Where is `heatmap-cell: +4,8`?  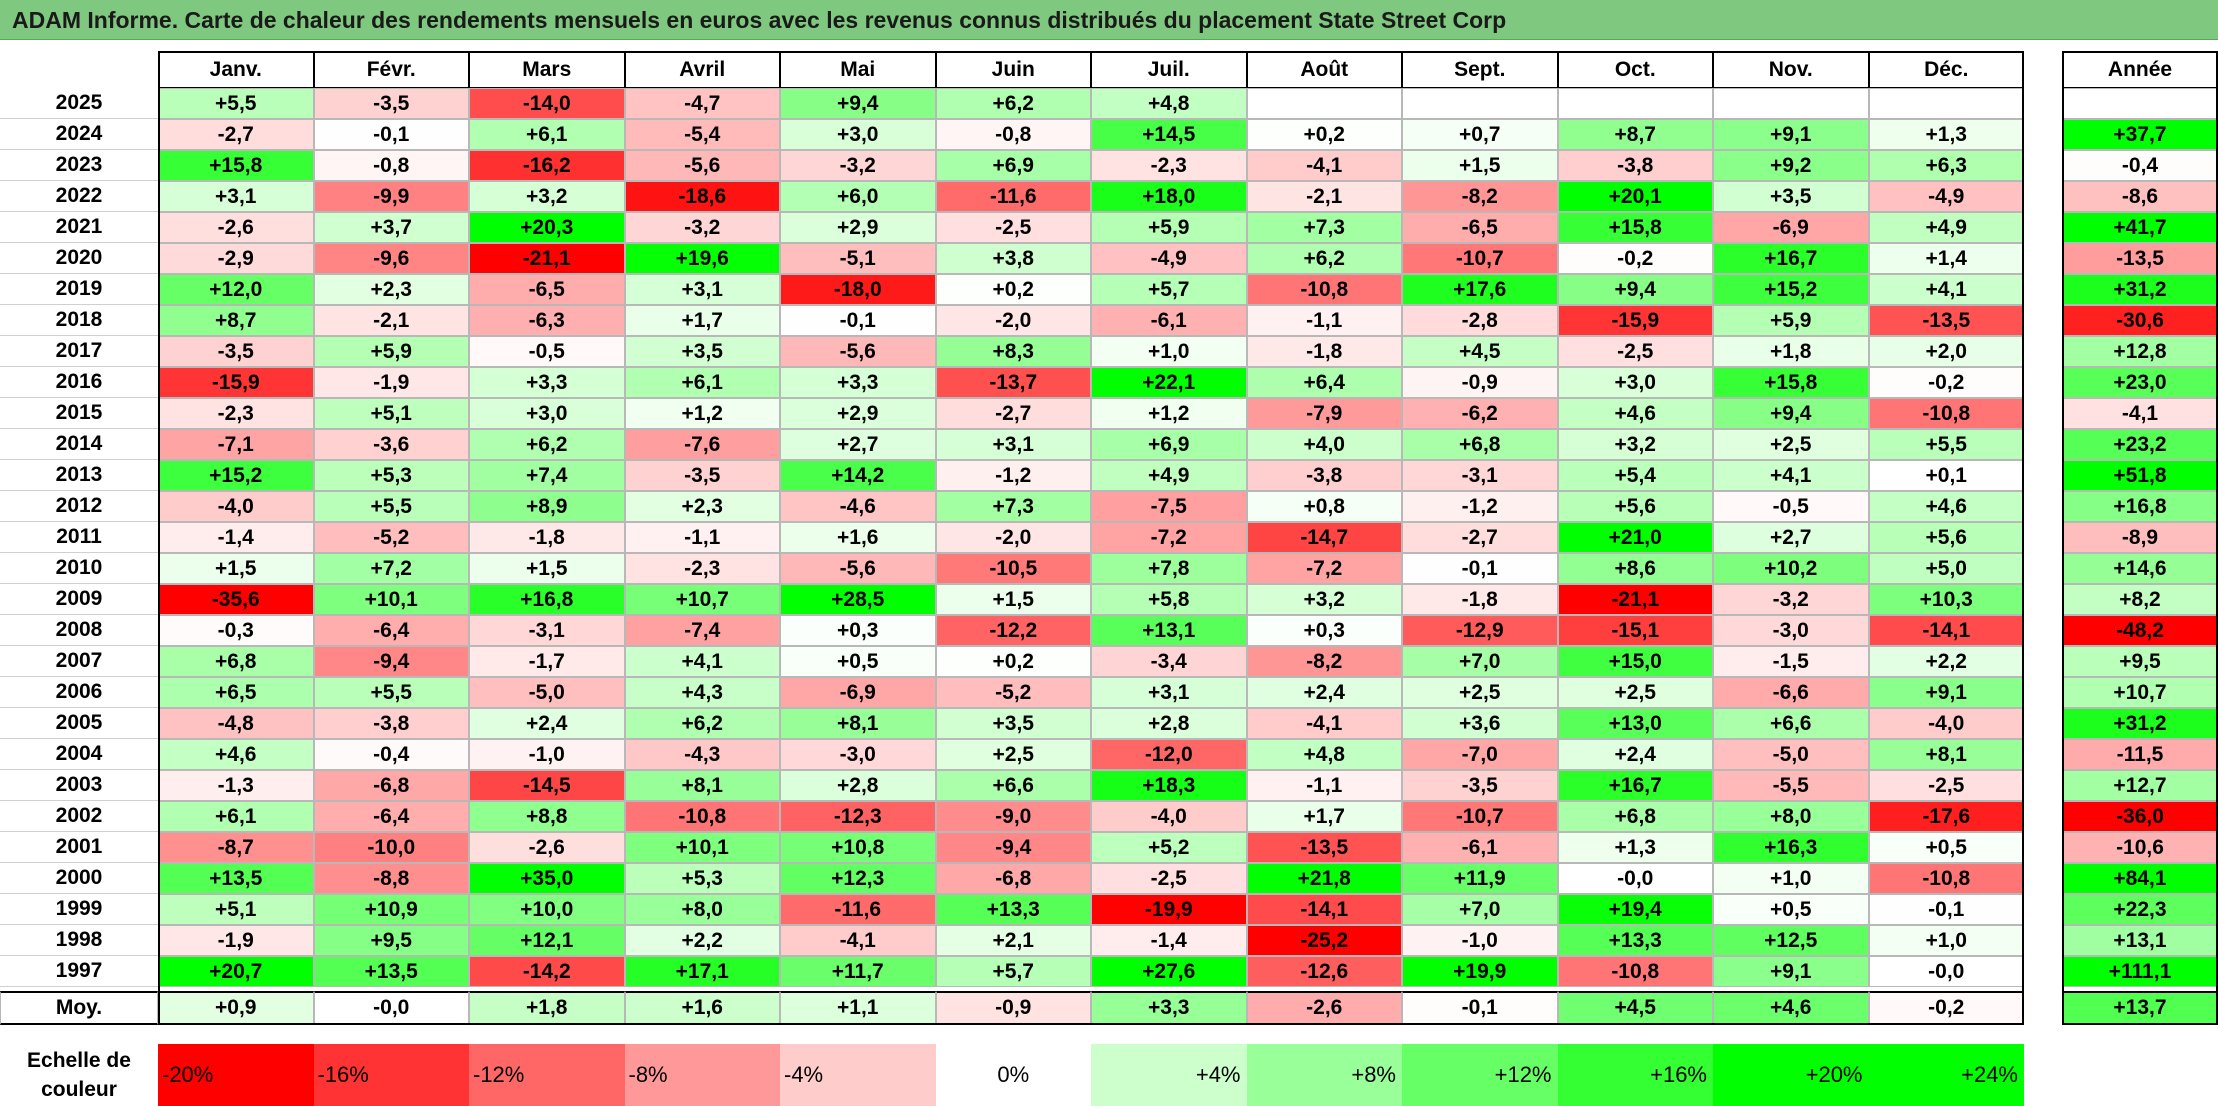 heatmap-cell: +4,8 is located at coordinates (1169, 103).